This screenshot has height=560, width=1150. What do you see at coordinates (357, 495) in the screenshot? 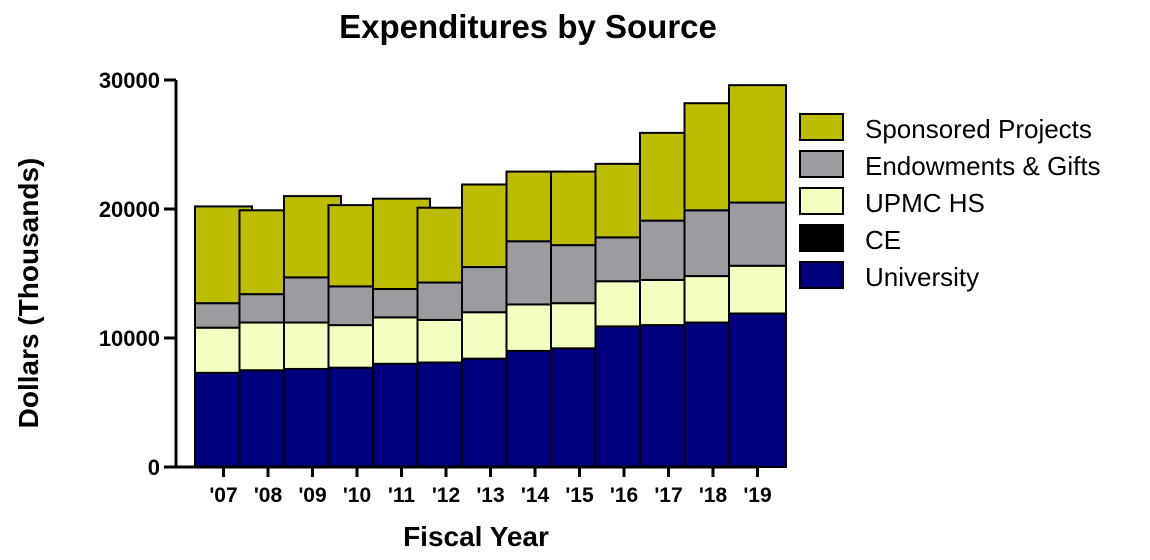
I see `x-tick-label: '10` at bounding box center [357, 495].